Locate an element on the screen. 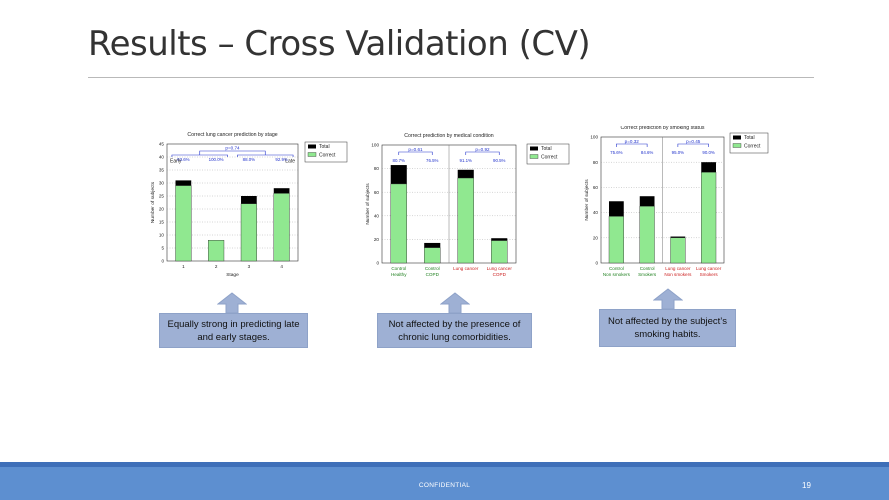  pvalue-label: p=0.61 is located at coordinates (415, 149).